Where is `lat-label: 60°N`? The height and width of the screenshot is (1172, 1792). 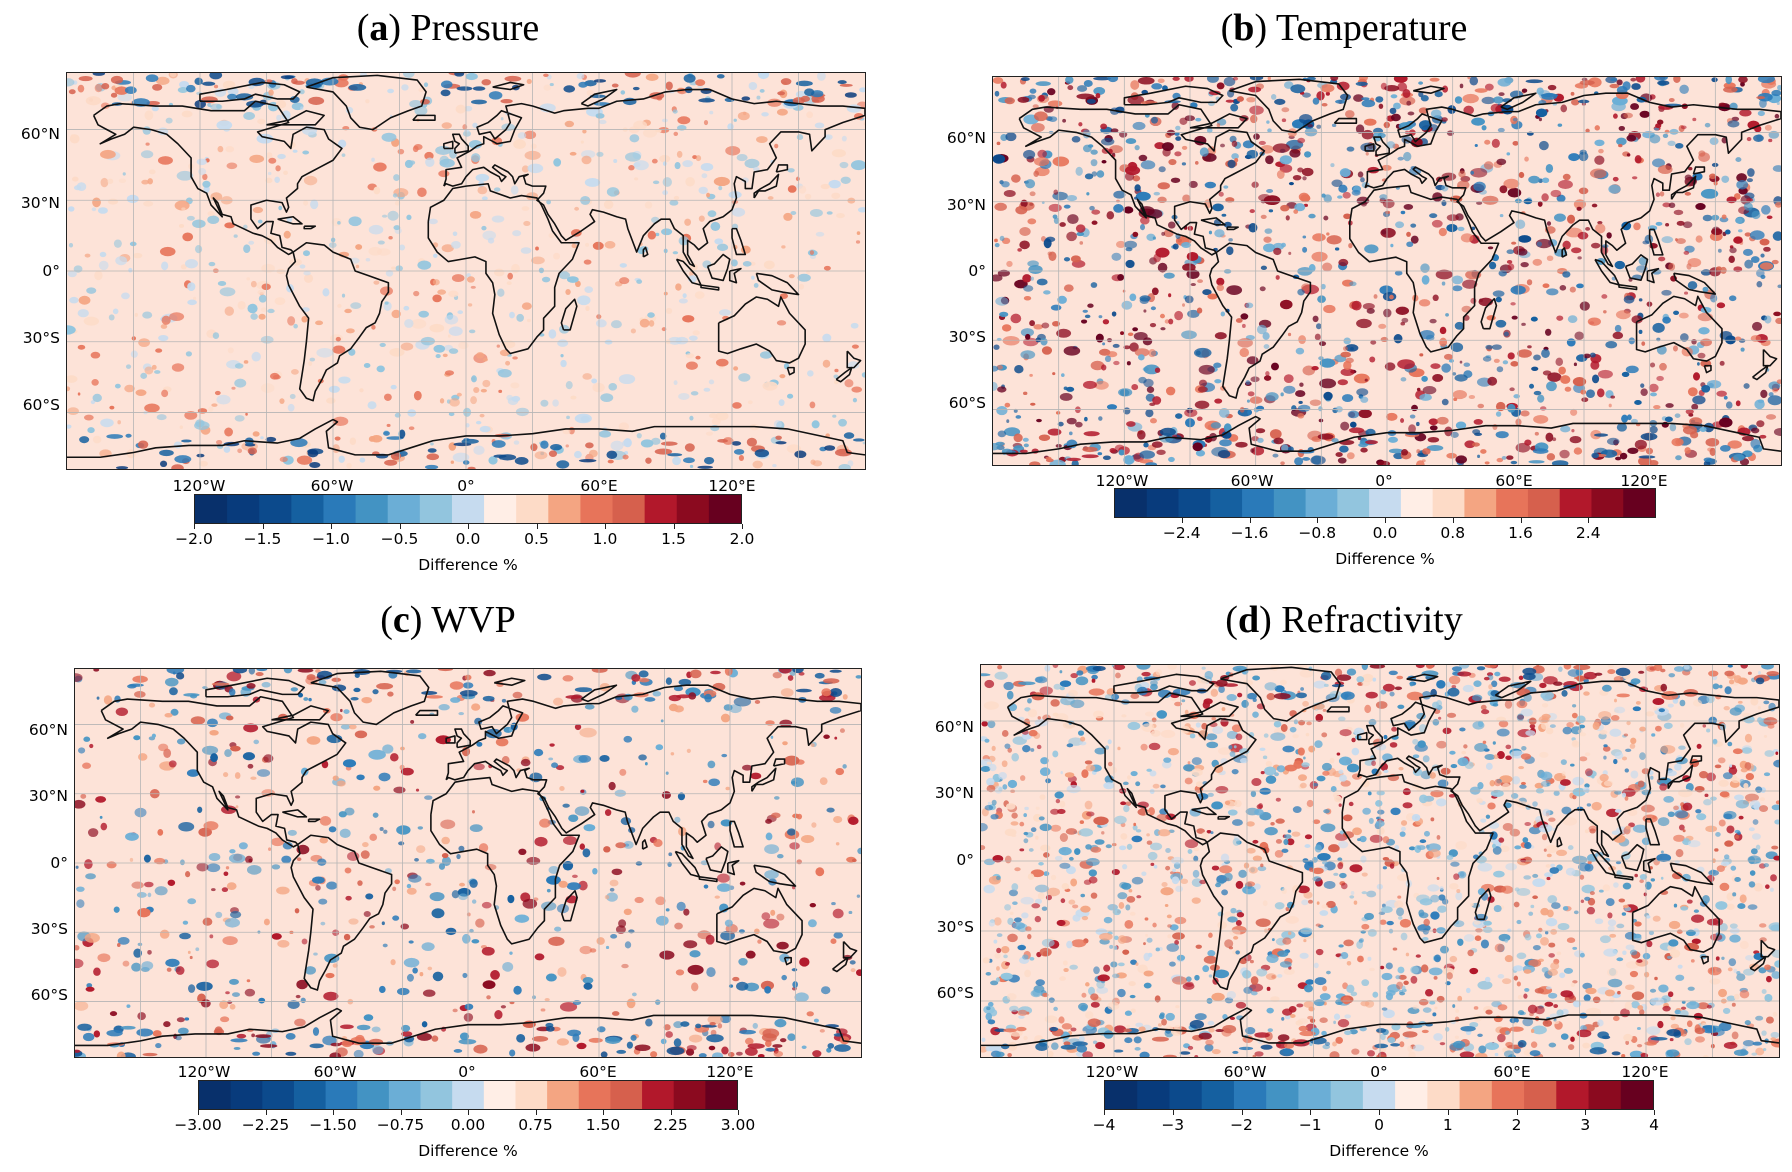
lat-label: 60°N is located at coordinates (966, 138).